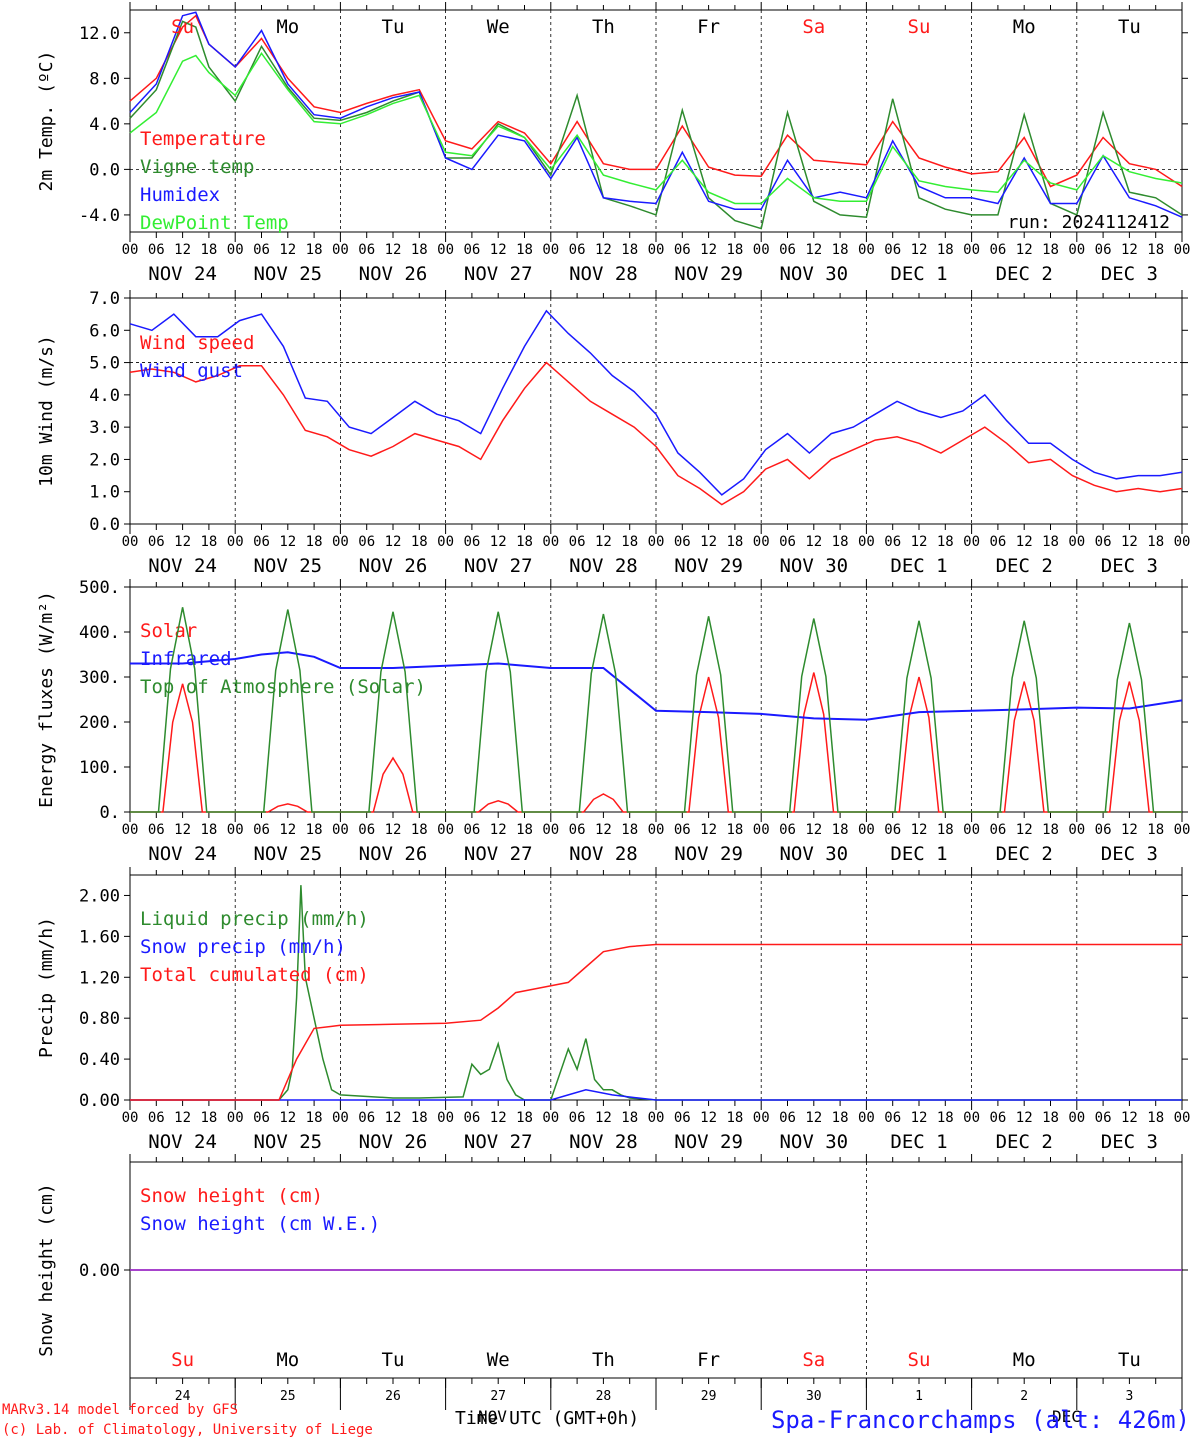 The image size is (1194, 1440). I want to click on x-date-label: NOV 25, so click(287, 274).